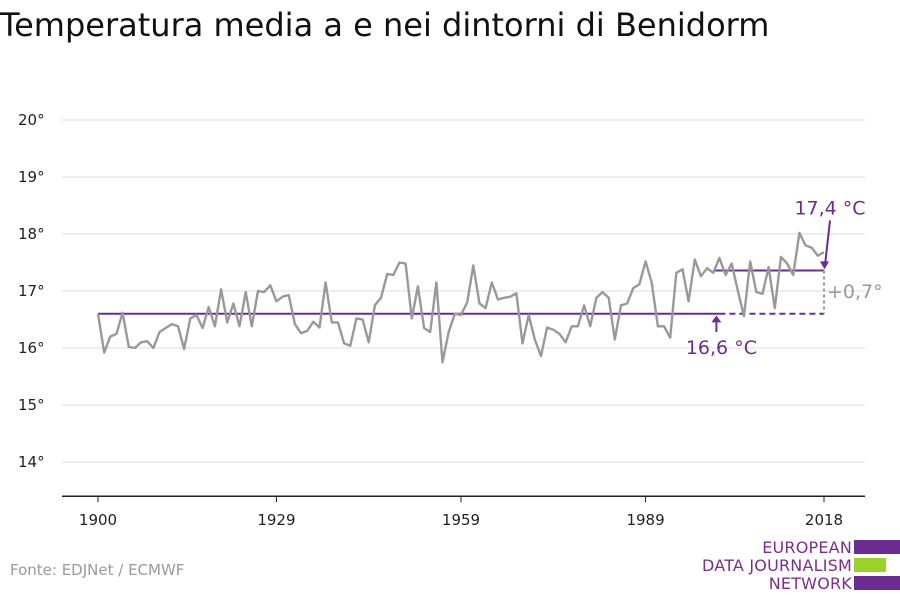  Describe the element at coordinates (31, 405) in the screenshot. I see `y-tick-label: 15°` at that location.